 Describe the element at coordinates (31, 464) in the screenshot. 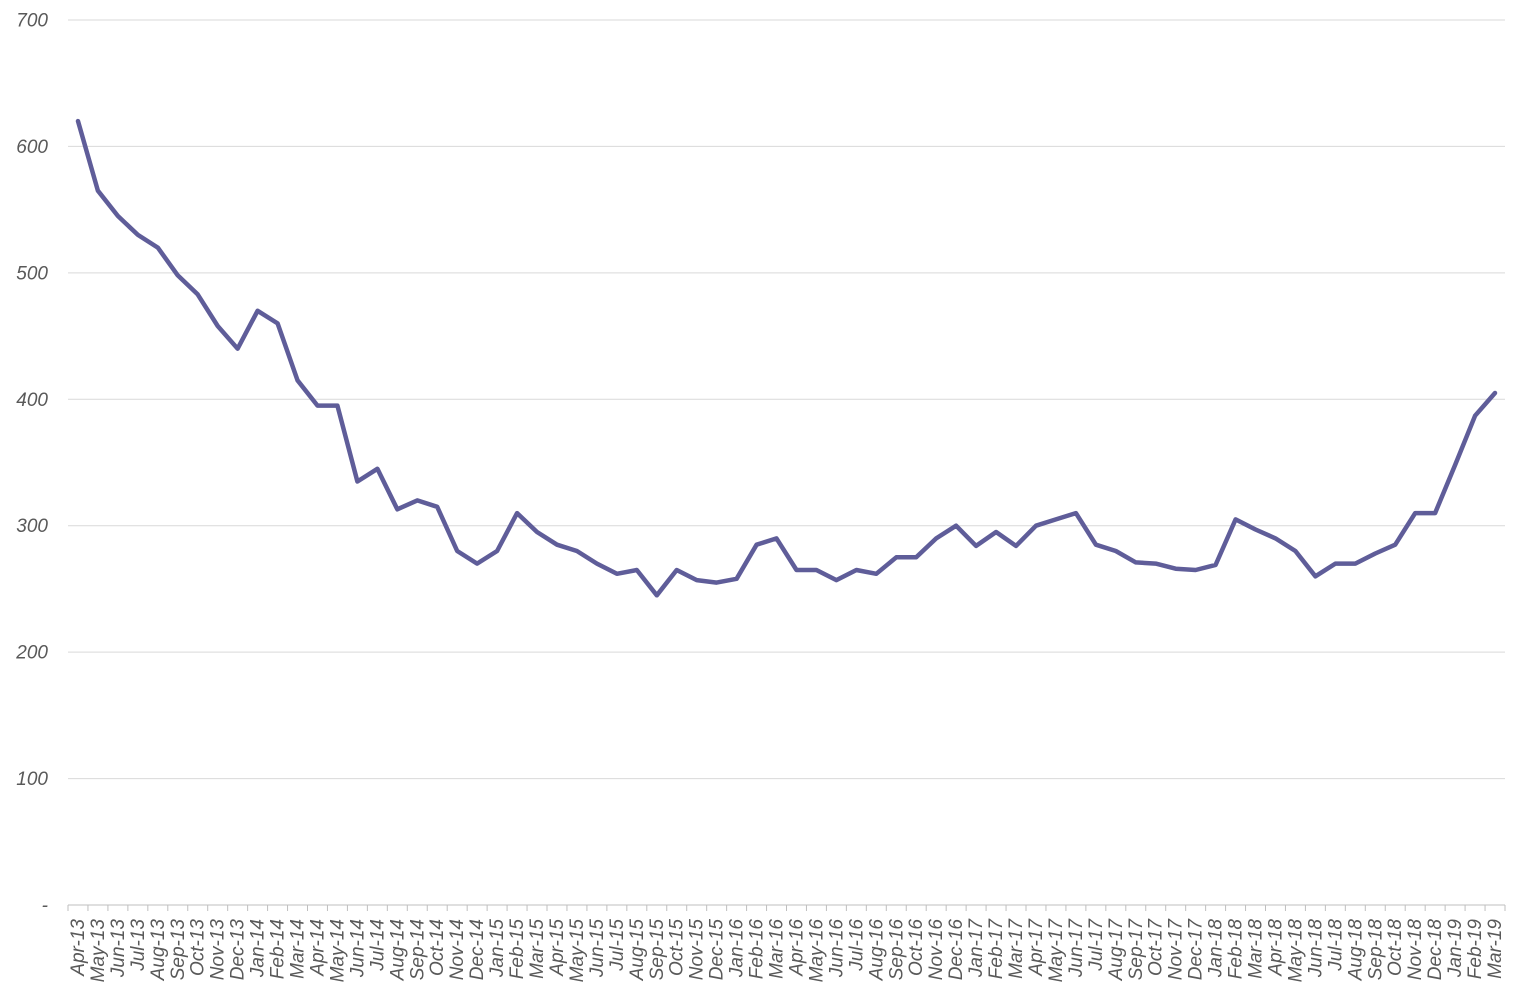

I see `y-axis-labels: - 100 200 300 400 500 600 700` at that location.